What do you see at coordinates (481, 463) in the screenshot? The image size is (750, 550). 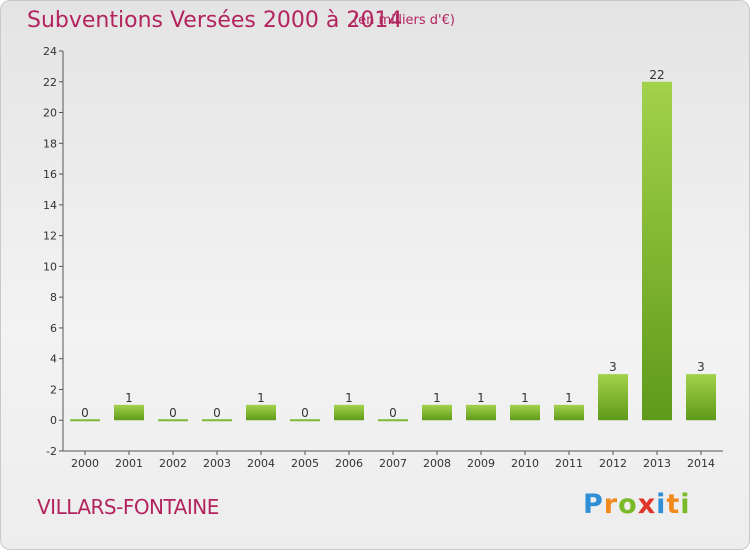 I see `x-tick-label: 2009` at bounding box center [481, 463].